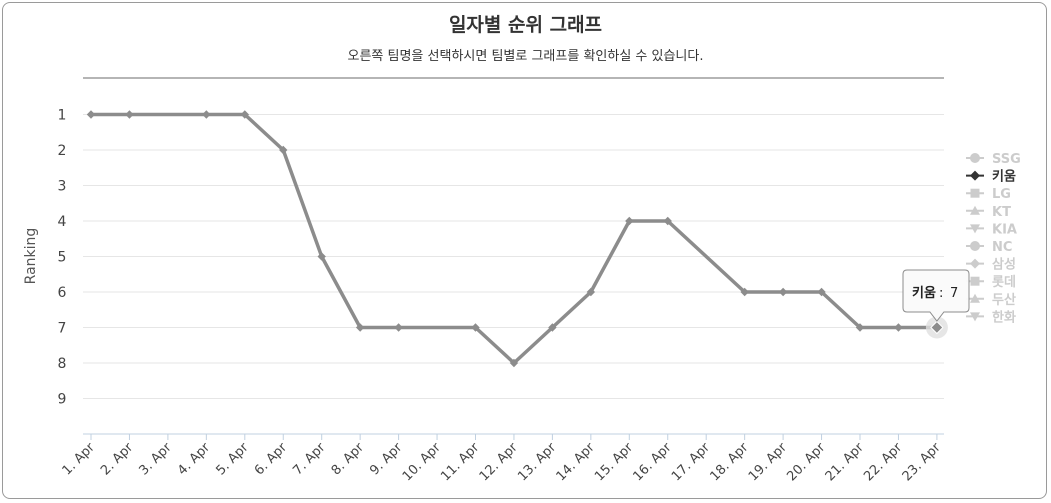  I want to click on tooltip-series-label: 키움, so click(924, 293).